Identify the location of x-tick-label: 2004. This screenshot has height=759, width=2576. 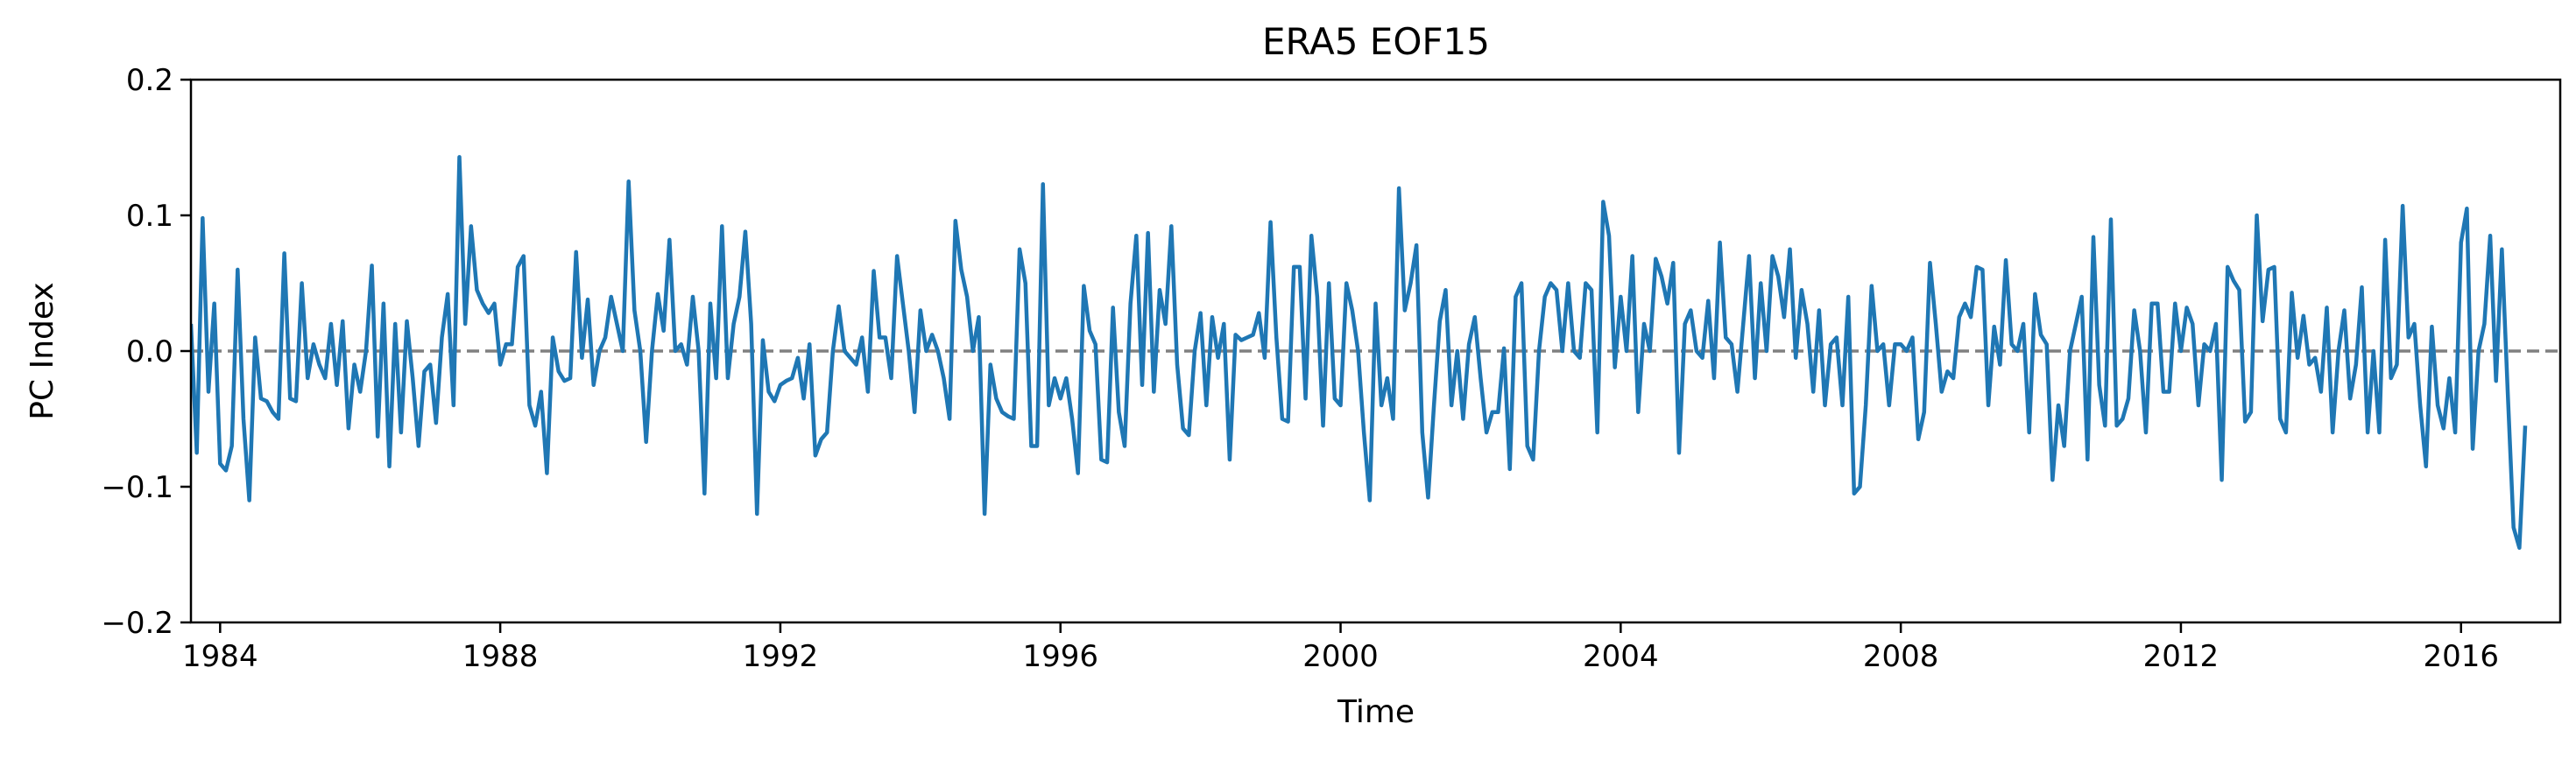
(1621, 656).